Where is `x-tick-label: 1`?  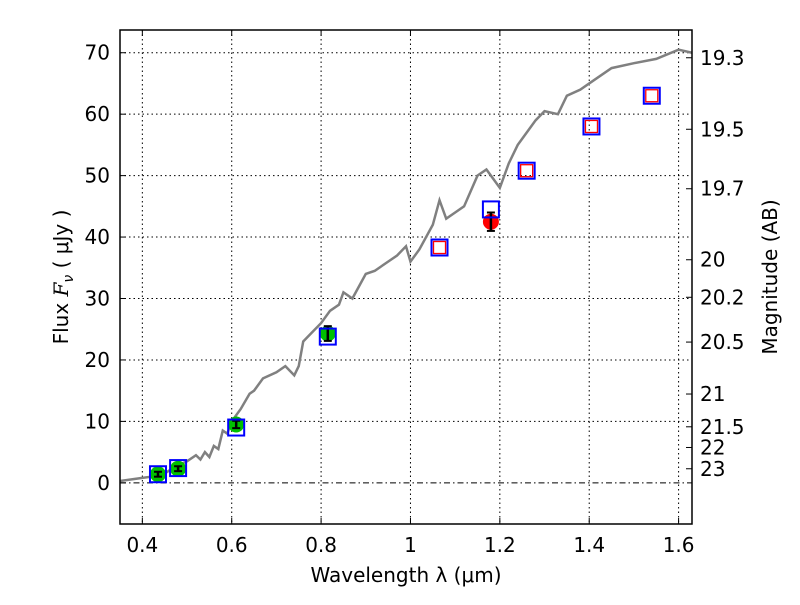
x-tick-label: 1 is located at coordinates (410, 545).